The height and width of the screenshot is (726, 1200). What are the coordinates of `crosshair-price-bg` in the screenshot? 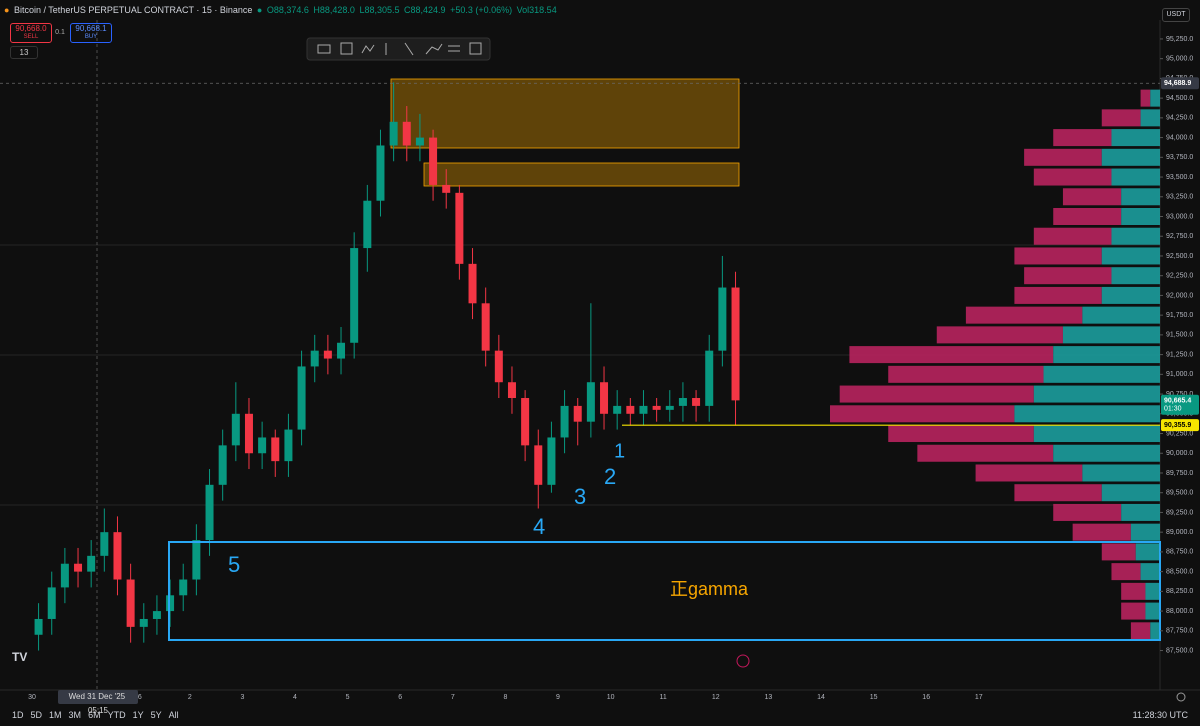 It's located at (1180, 83).